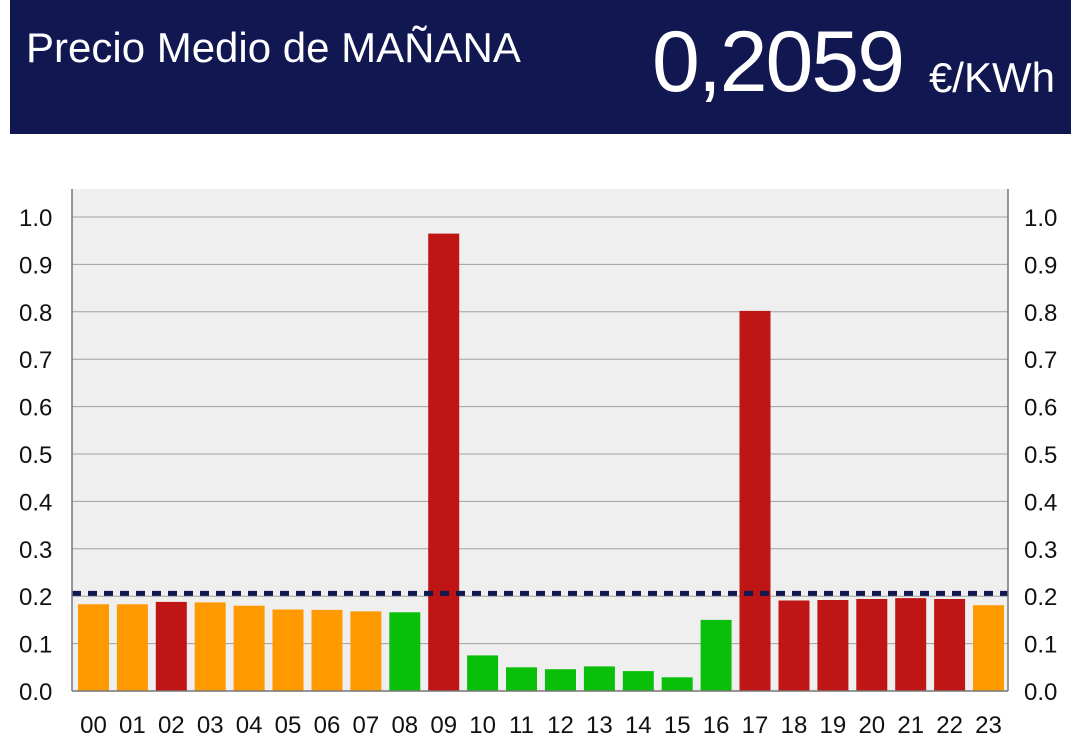 Image resolution: width=1079 pixels, height=738 pixels. What do you see at coordinates (273, 47) in the screenshot?
I see `header-title: Precio Medio de MAÑANA` at bounding box center [273, 47].